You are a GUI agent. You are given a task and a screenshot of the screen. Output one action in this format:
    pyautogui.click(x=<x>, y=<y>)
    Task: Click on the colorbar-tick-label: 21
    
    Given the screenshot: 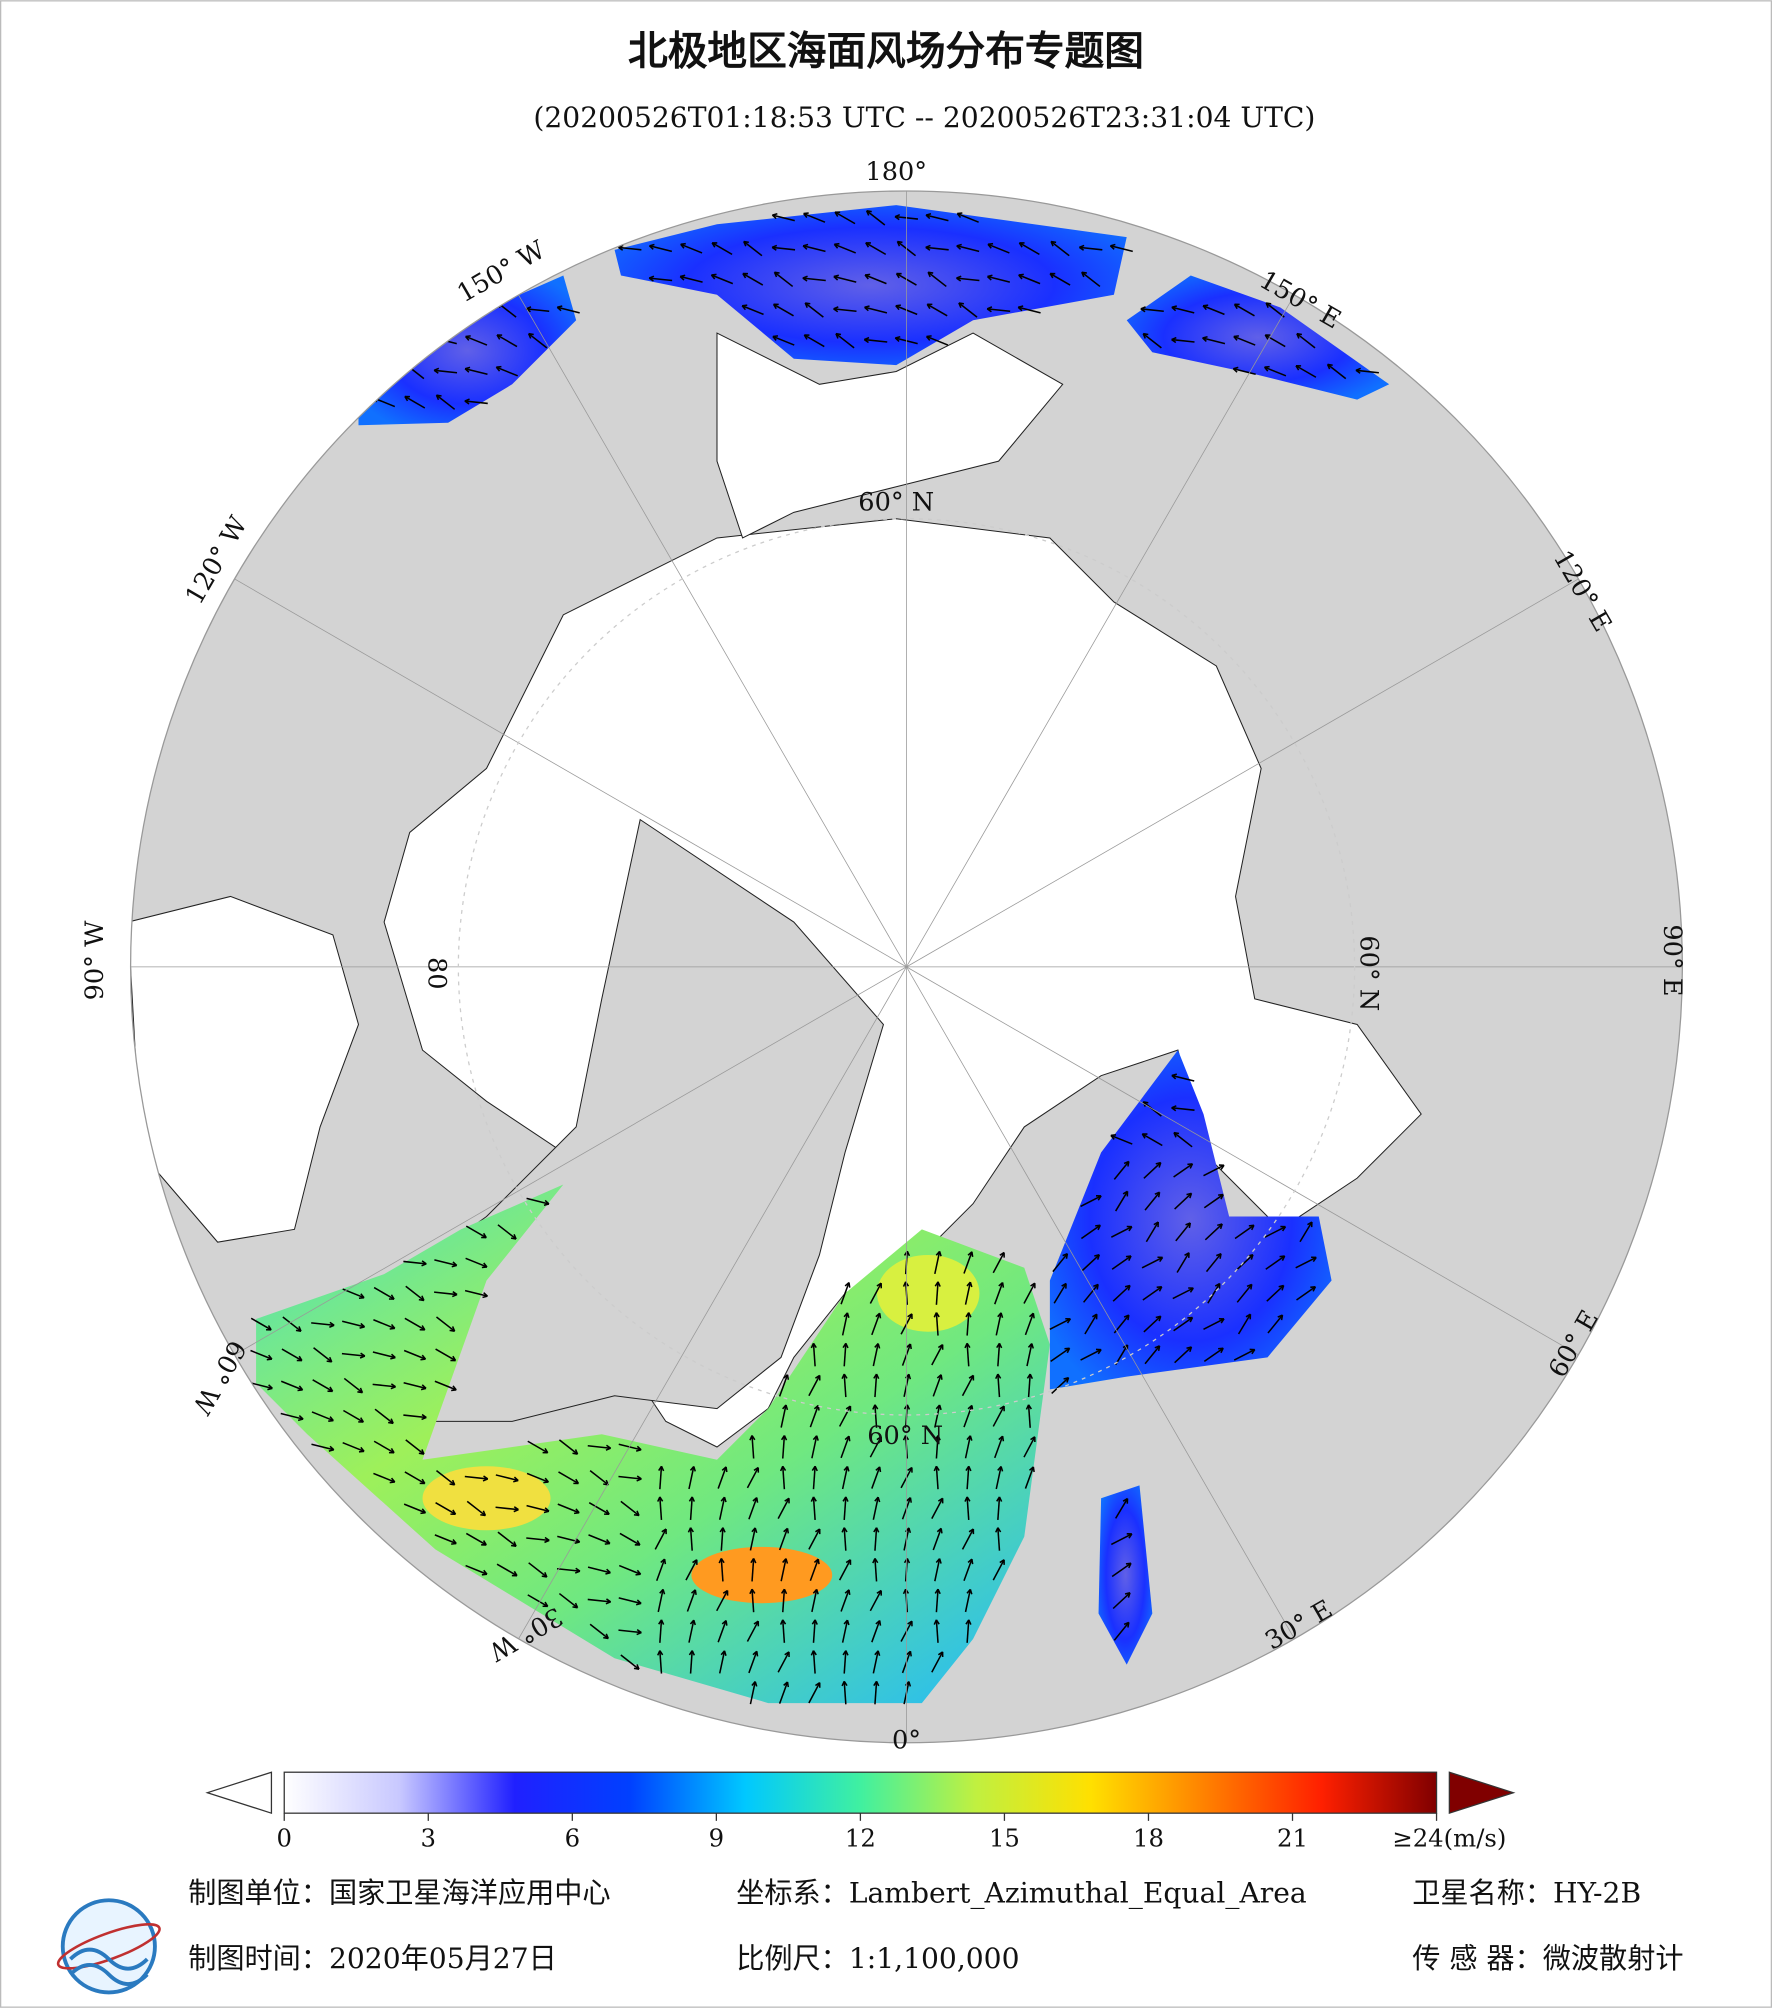 What is the action you would take?
    pyautogui.click(x=1292, y=1838)
    